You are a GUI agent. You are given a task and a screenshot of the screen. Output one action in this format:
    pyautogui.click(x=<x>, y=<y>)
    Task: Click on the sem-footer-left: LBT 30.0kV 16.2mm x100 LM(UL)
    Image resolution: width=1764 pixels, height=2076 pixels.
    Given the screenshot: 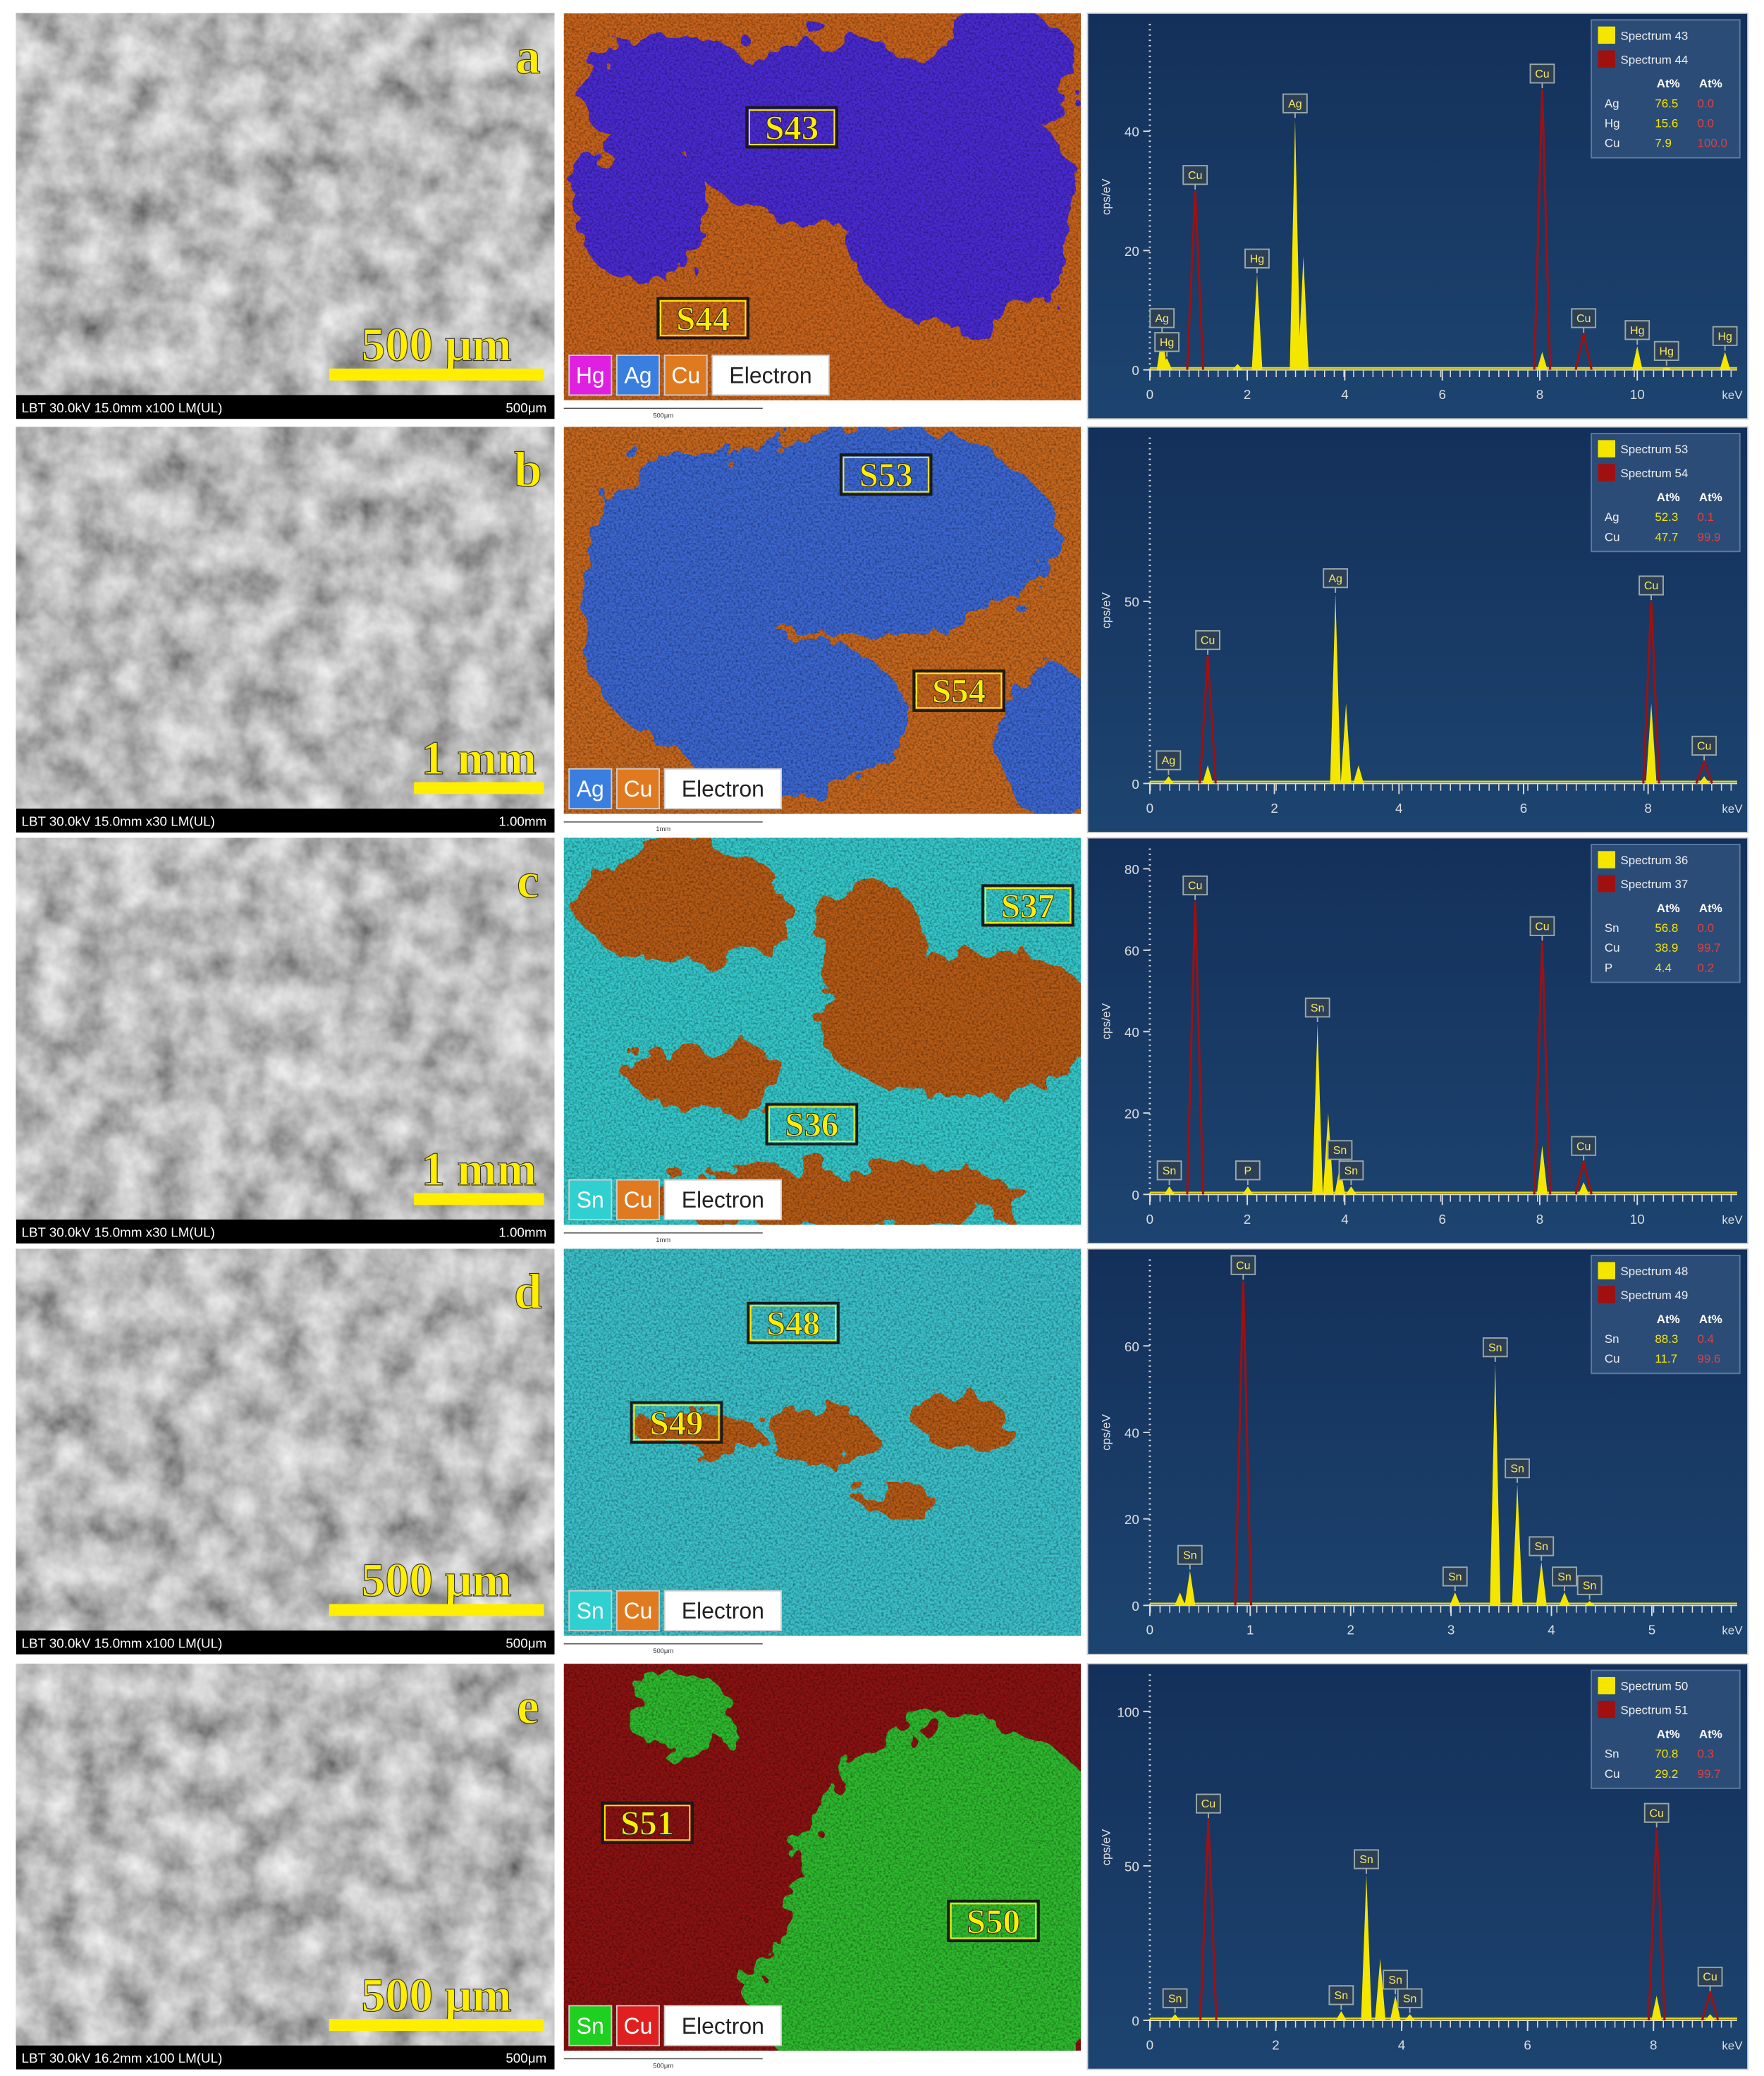 What is the action you would take?
    pyautogui.click(x=121, y=2058)
    